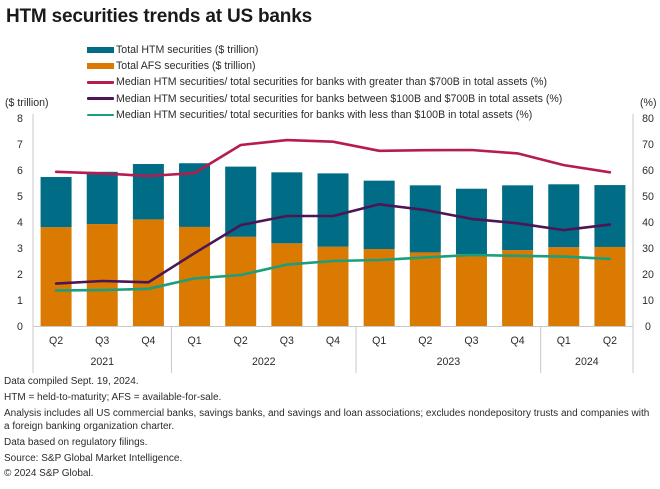  I want to click on line-mid, so click(333, 244).